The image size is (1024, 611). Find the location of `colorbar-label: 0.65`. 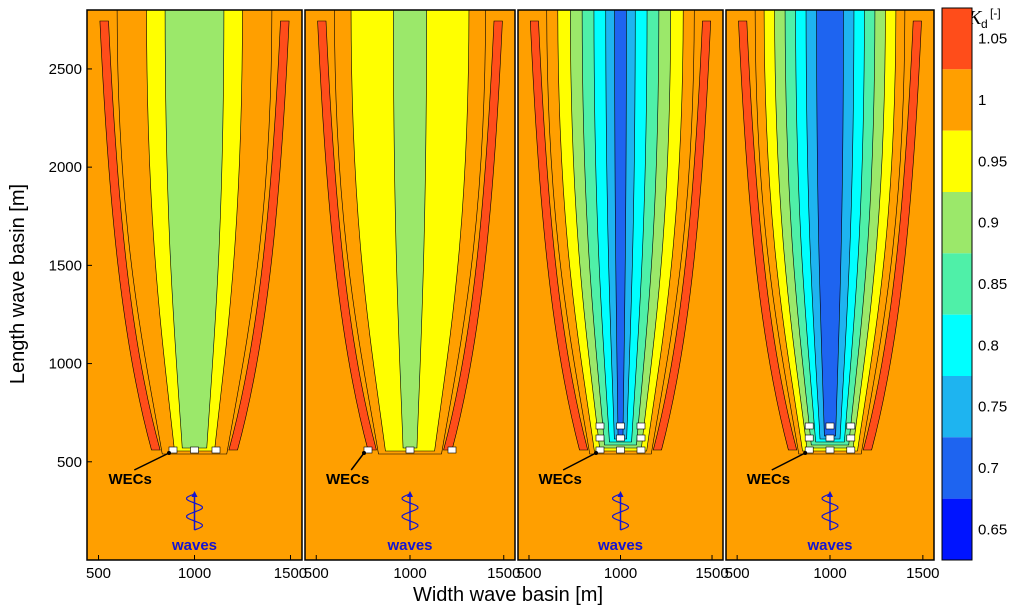

colorbar-label: 0.65 is located at coordinates (992, 529).